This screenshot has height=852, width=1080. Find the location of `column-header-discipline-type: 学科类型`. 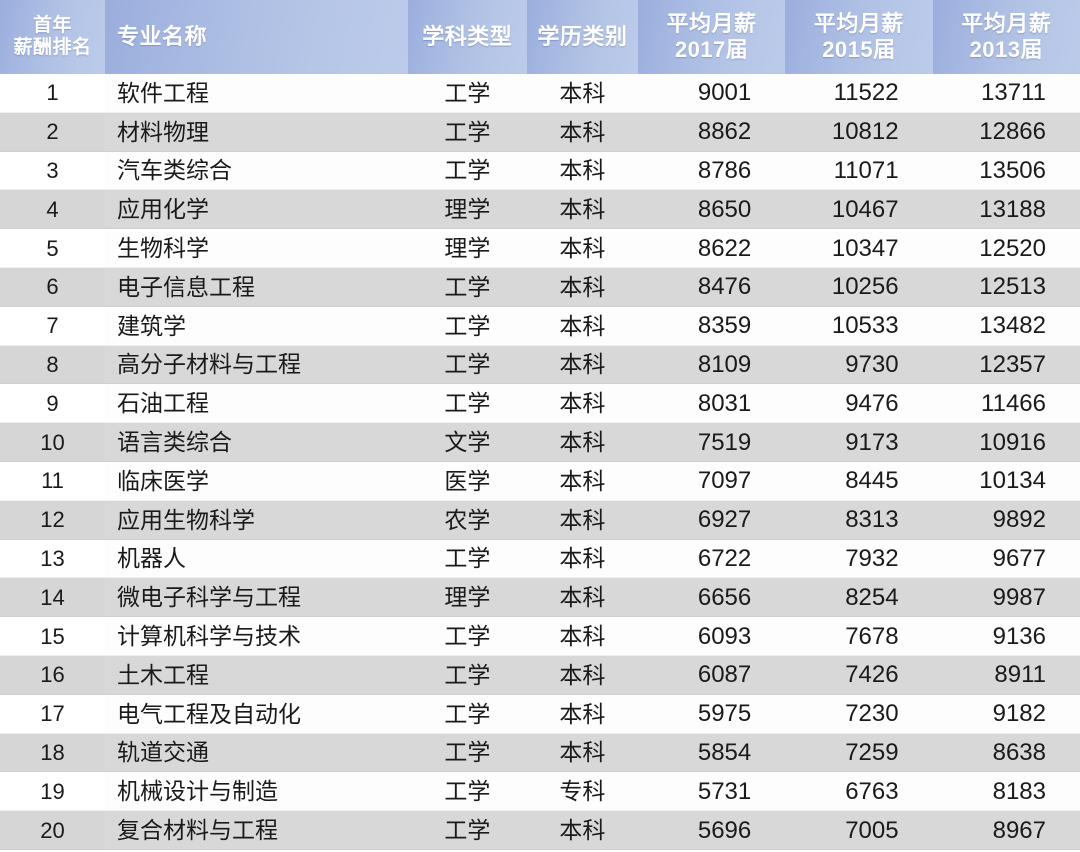

column-header-discipline-type: 学科类型 is located at coordinates (467, 37).